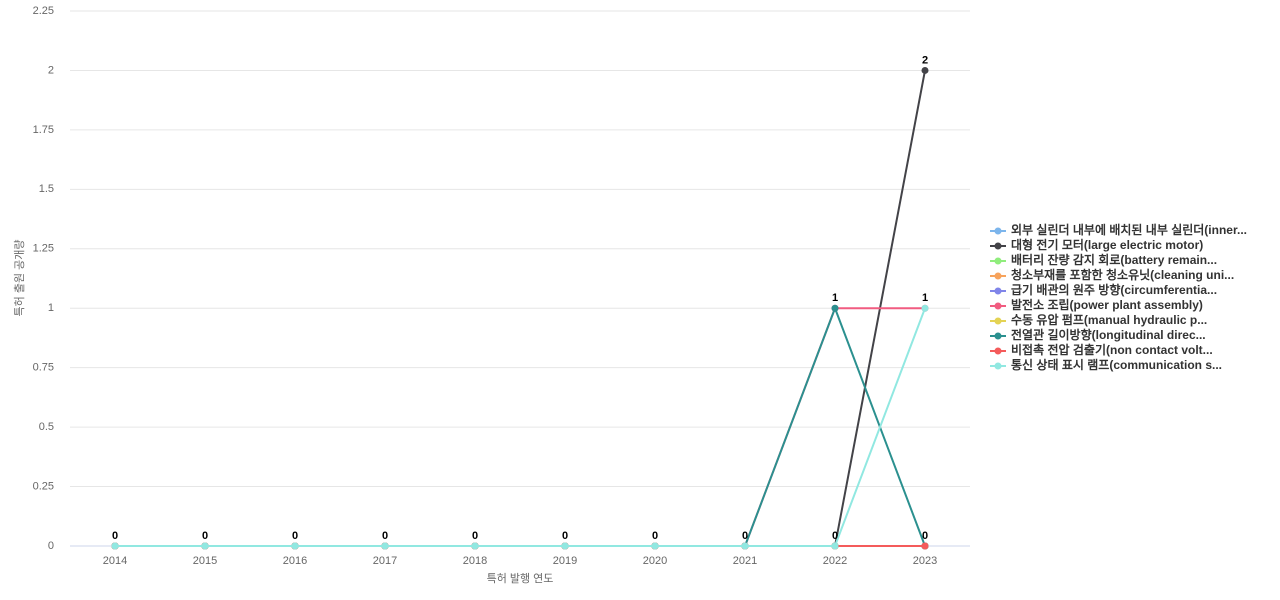 The height and width of the screenshot is (600, 1280). Describe the element at coordinates (925, 561) in the screenshot. I see `x-tick-label: 2023` at that location.